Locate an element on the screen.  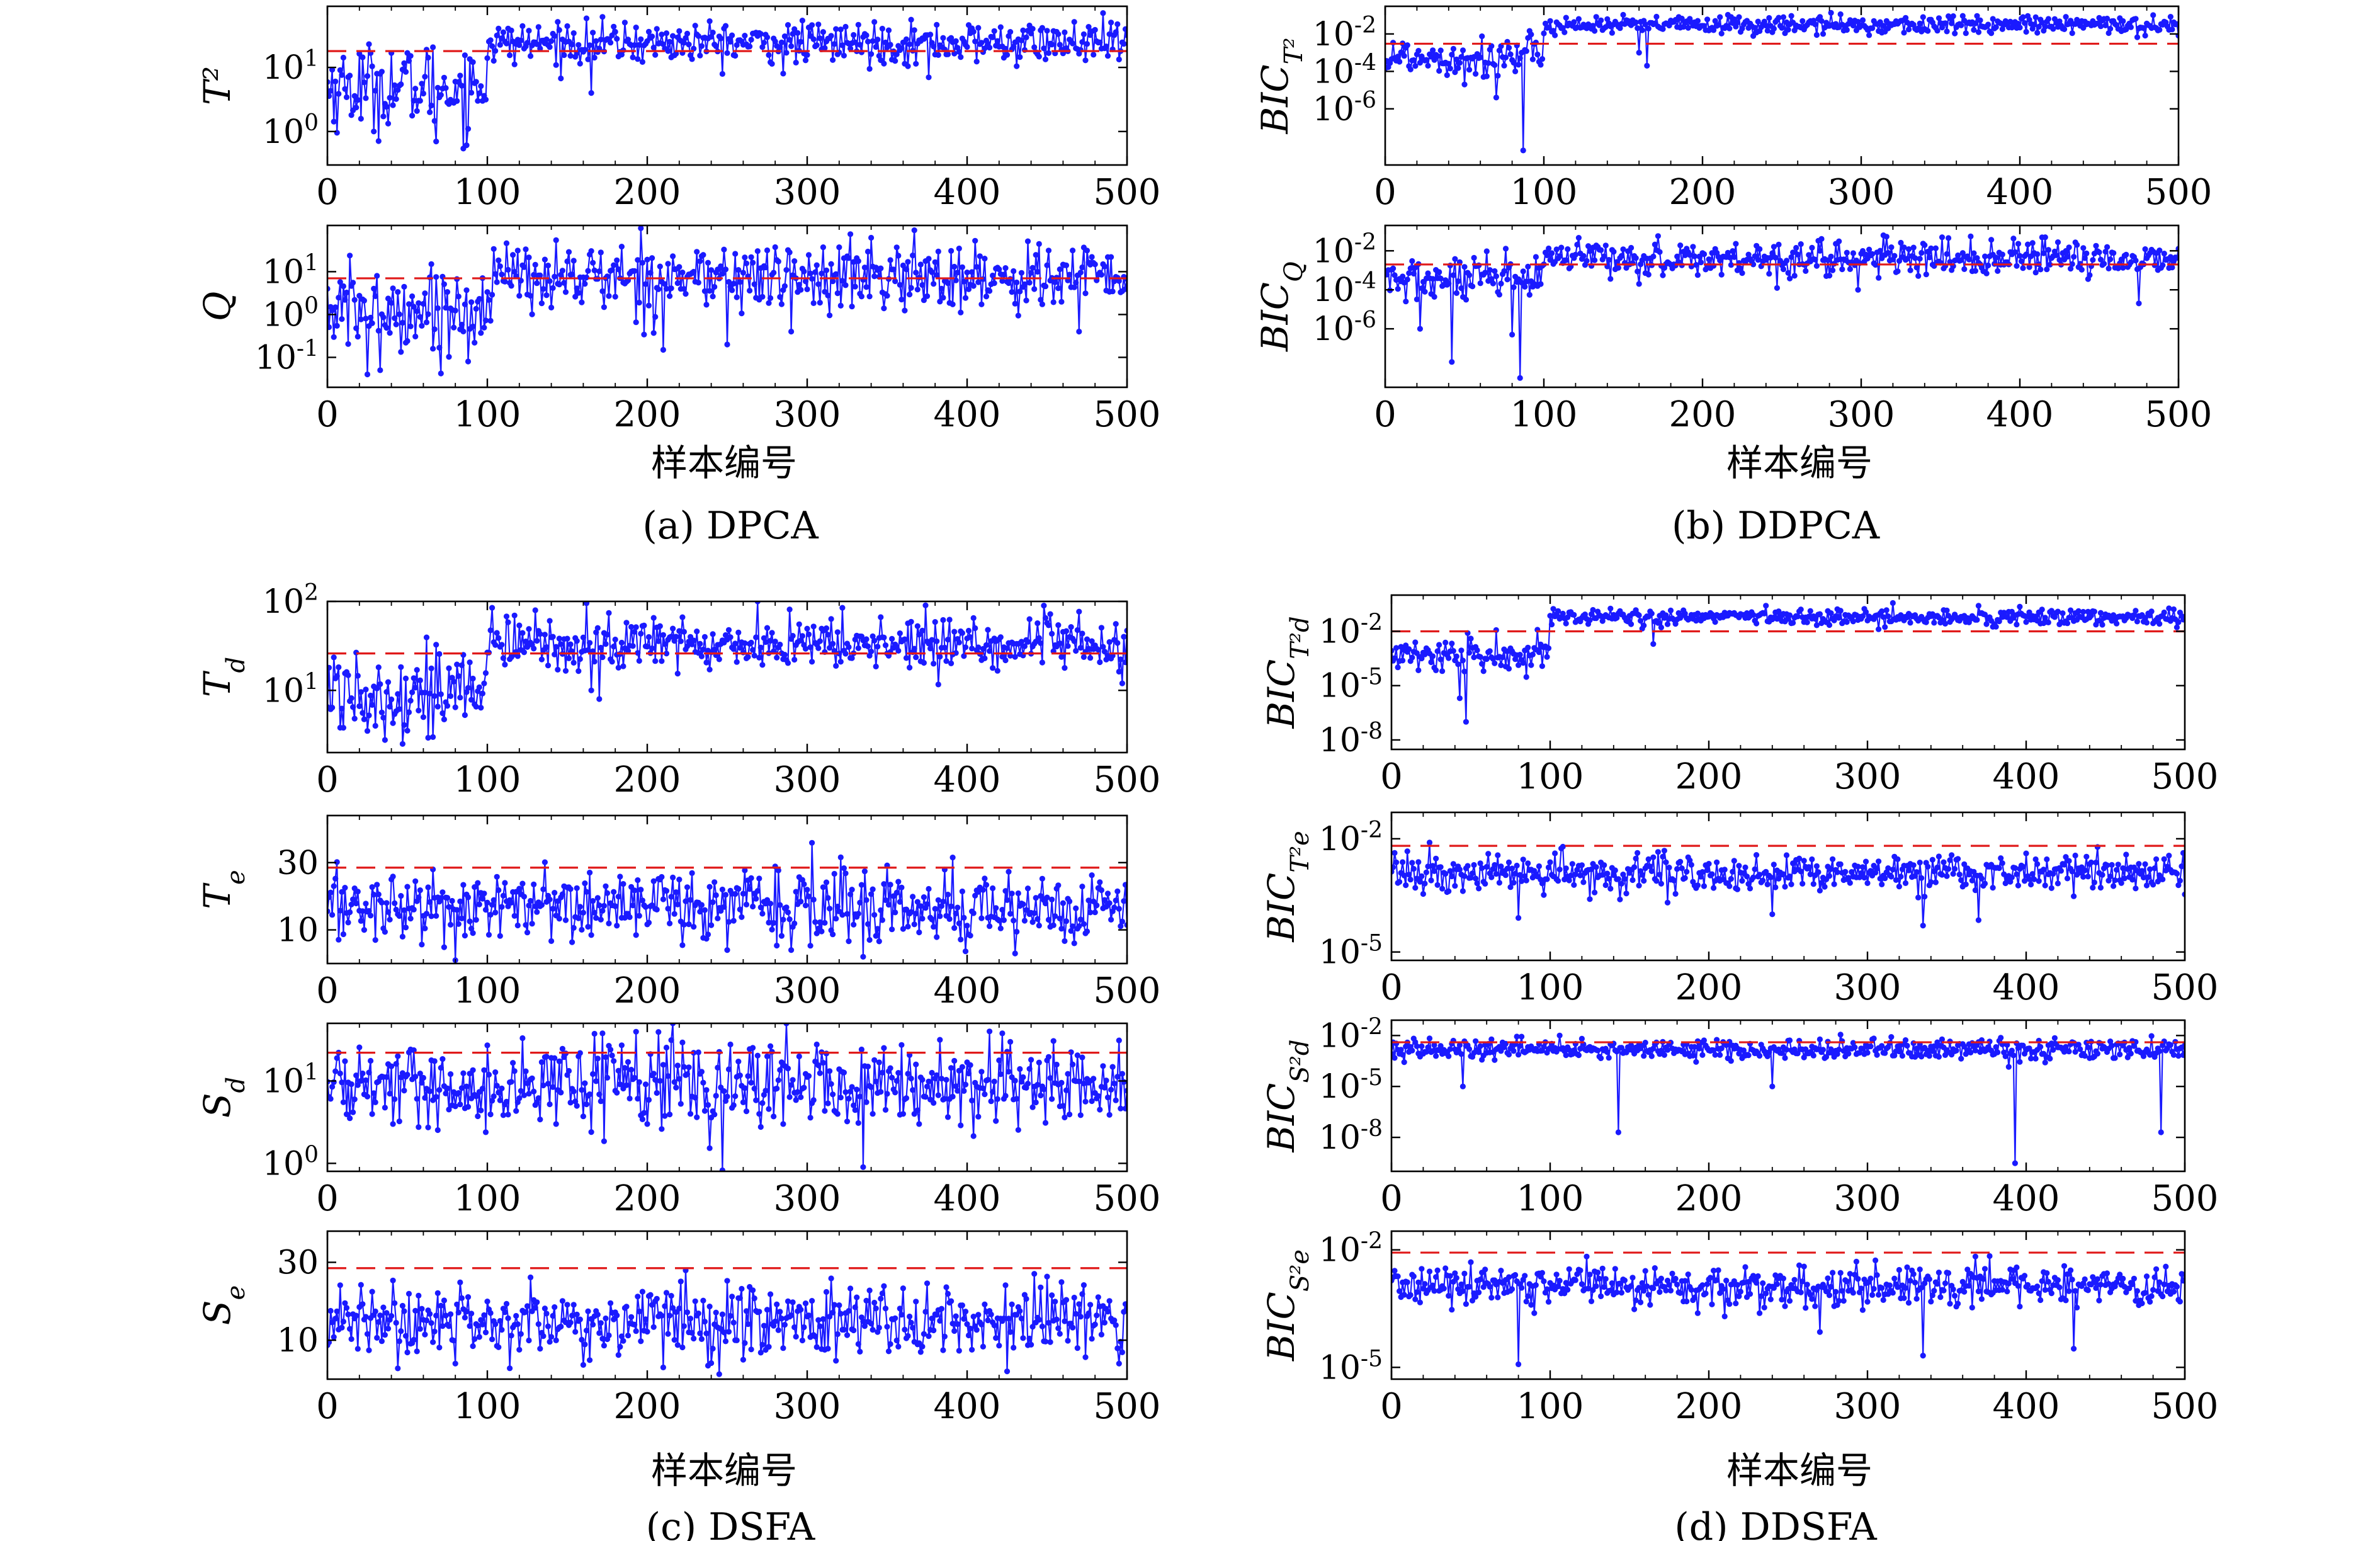
x-tick-label: 0 is located at coordinates (1385, 414).